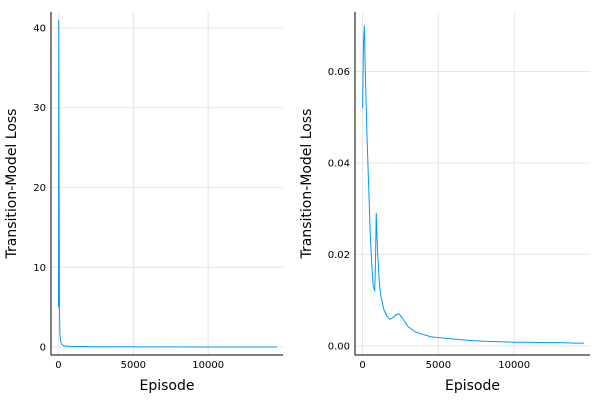 This screenshot has height=404, width=600. What do you see at coordinates (39, 188) in the screenshot?
I see `y-tick-label: 20` at bounding box center [39, 188].